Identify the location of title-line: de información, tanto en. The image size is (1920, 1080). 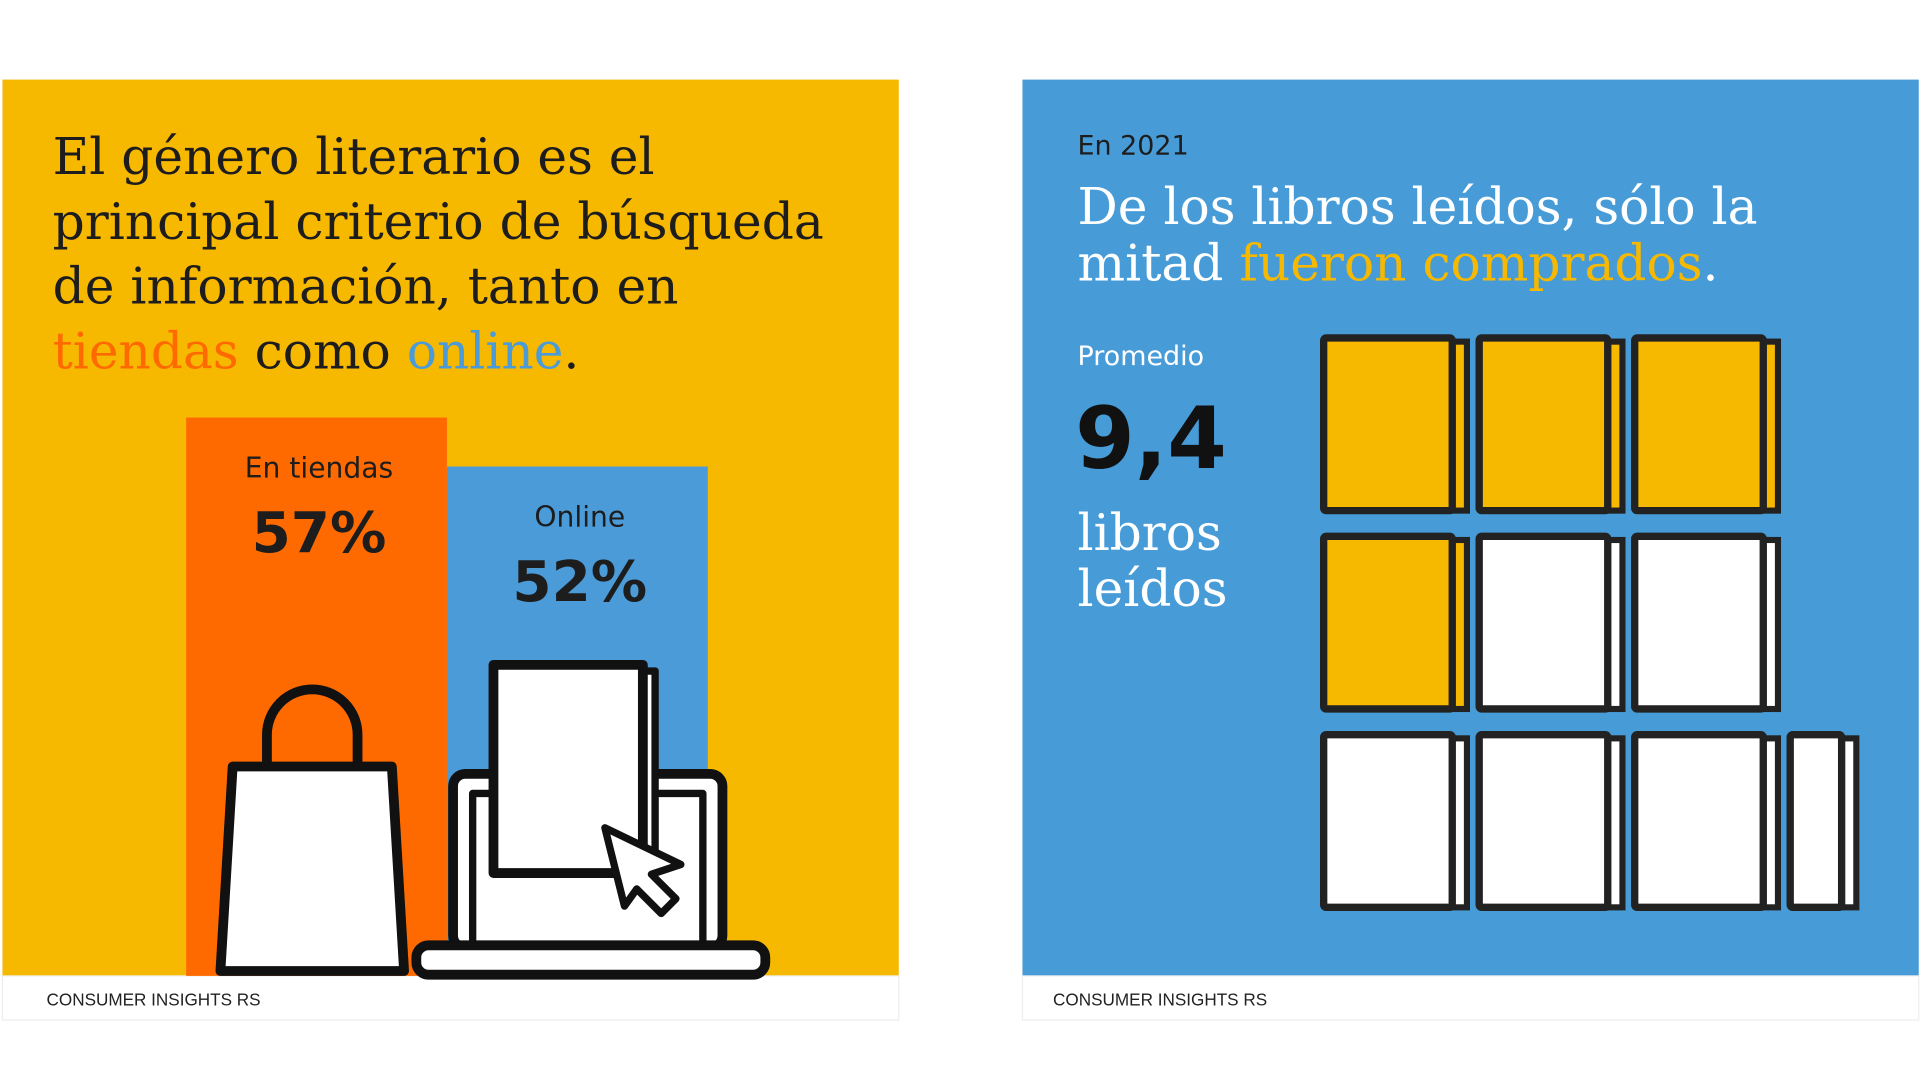
(366, 286).